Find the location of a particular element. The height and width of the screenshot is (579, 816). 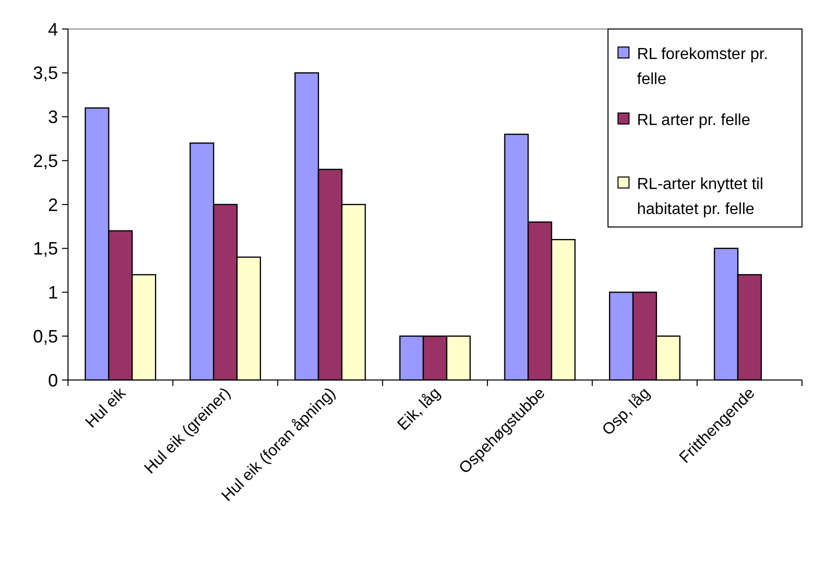

y-tick-label: 3 is located at coordinates (53, 117).